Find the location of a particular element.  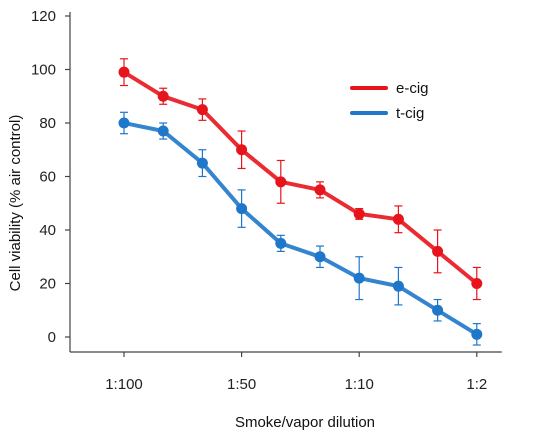

y-axis-label: Cell viability (% air control) is located at coordinates (15, 203).